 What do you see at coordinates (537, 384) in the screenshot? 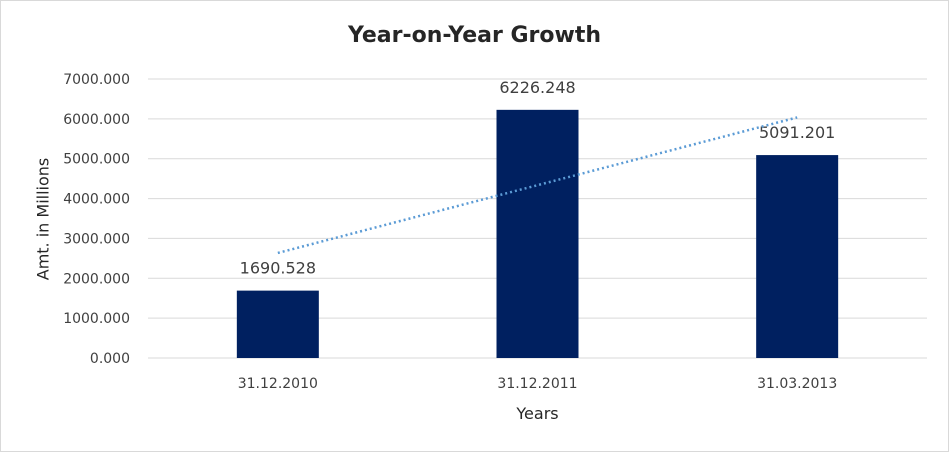
I see `x-tick-label: 31.12.2011` at bounding box center [537, 384].